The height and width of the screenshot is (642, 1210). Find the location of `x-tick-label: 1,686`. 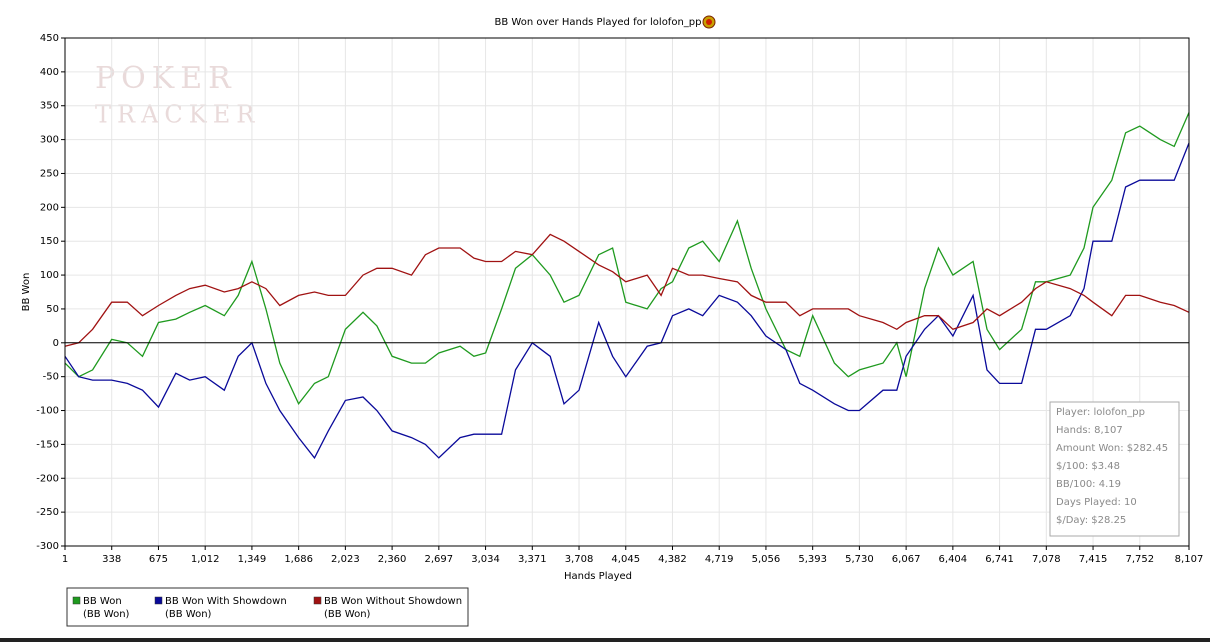

x-tick-label: 1,686 is located at coordinates (298, 559).